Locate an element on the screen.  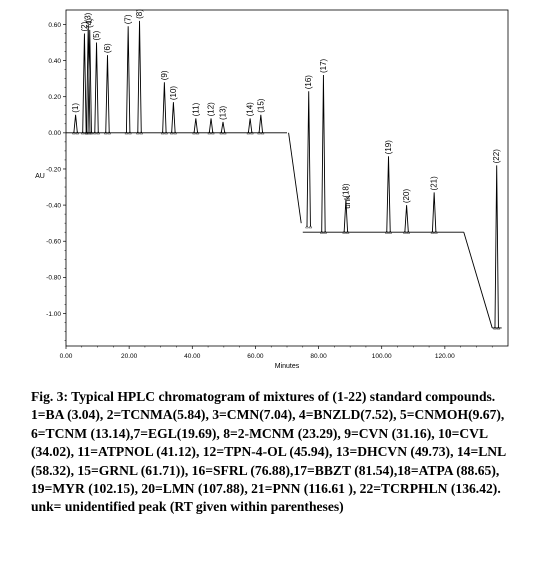
baseline-segment is located at coordinates (478, 280).